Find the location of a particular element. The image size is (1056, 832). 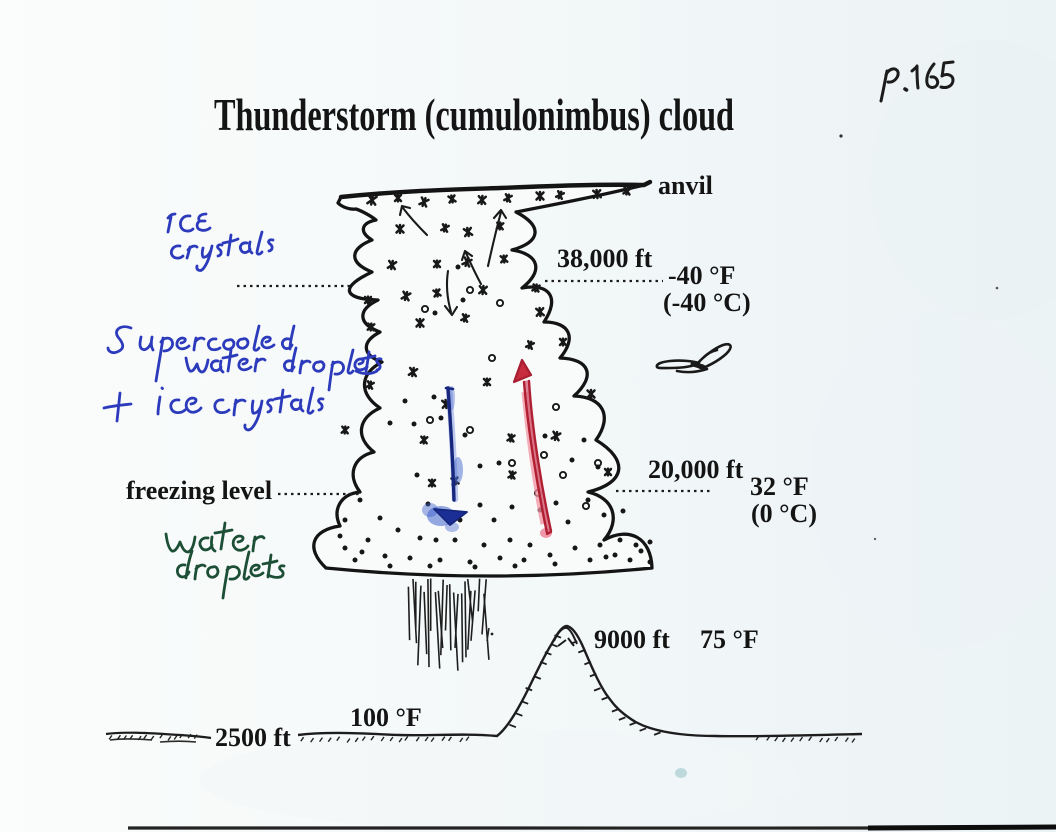

svg-text: 38,000 ft is located at coordinates (605, 258).